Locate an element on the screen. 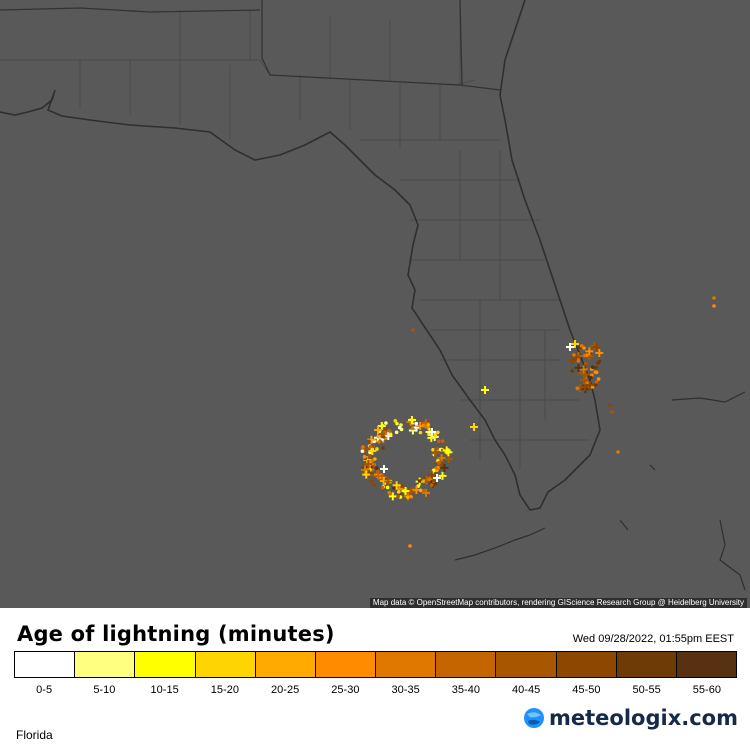 This screenshot has height=750, width=750. globe-icon is located at coordinates (534, 718).